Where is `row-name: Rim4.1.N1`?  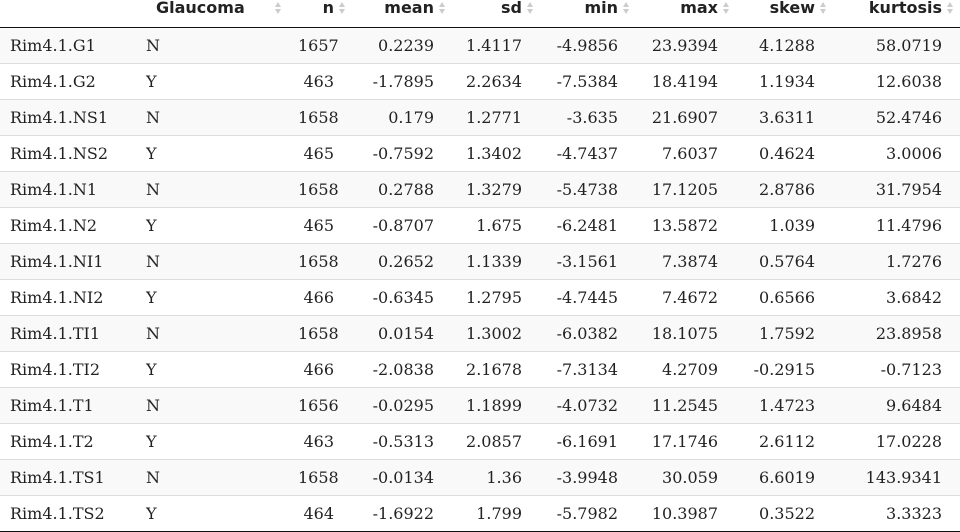
row-name: Rim4.1.N1 is located at coordinates (69, 189).